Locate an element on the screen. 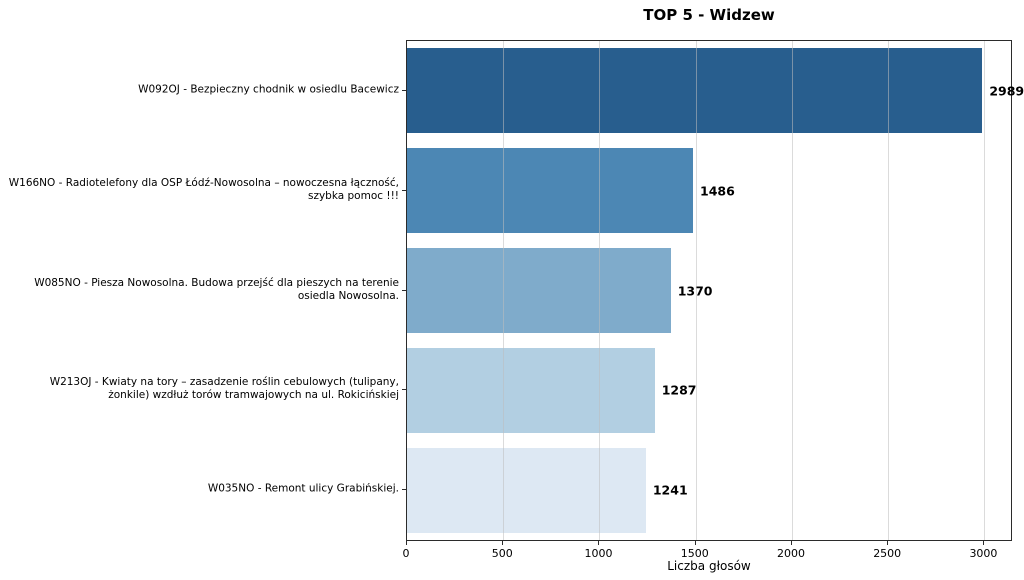 The width and height of the screenshot is (1024, 580). x-tick-label: 1500 is located at coordinates (694, 553).